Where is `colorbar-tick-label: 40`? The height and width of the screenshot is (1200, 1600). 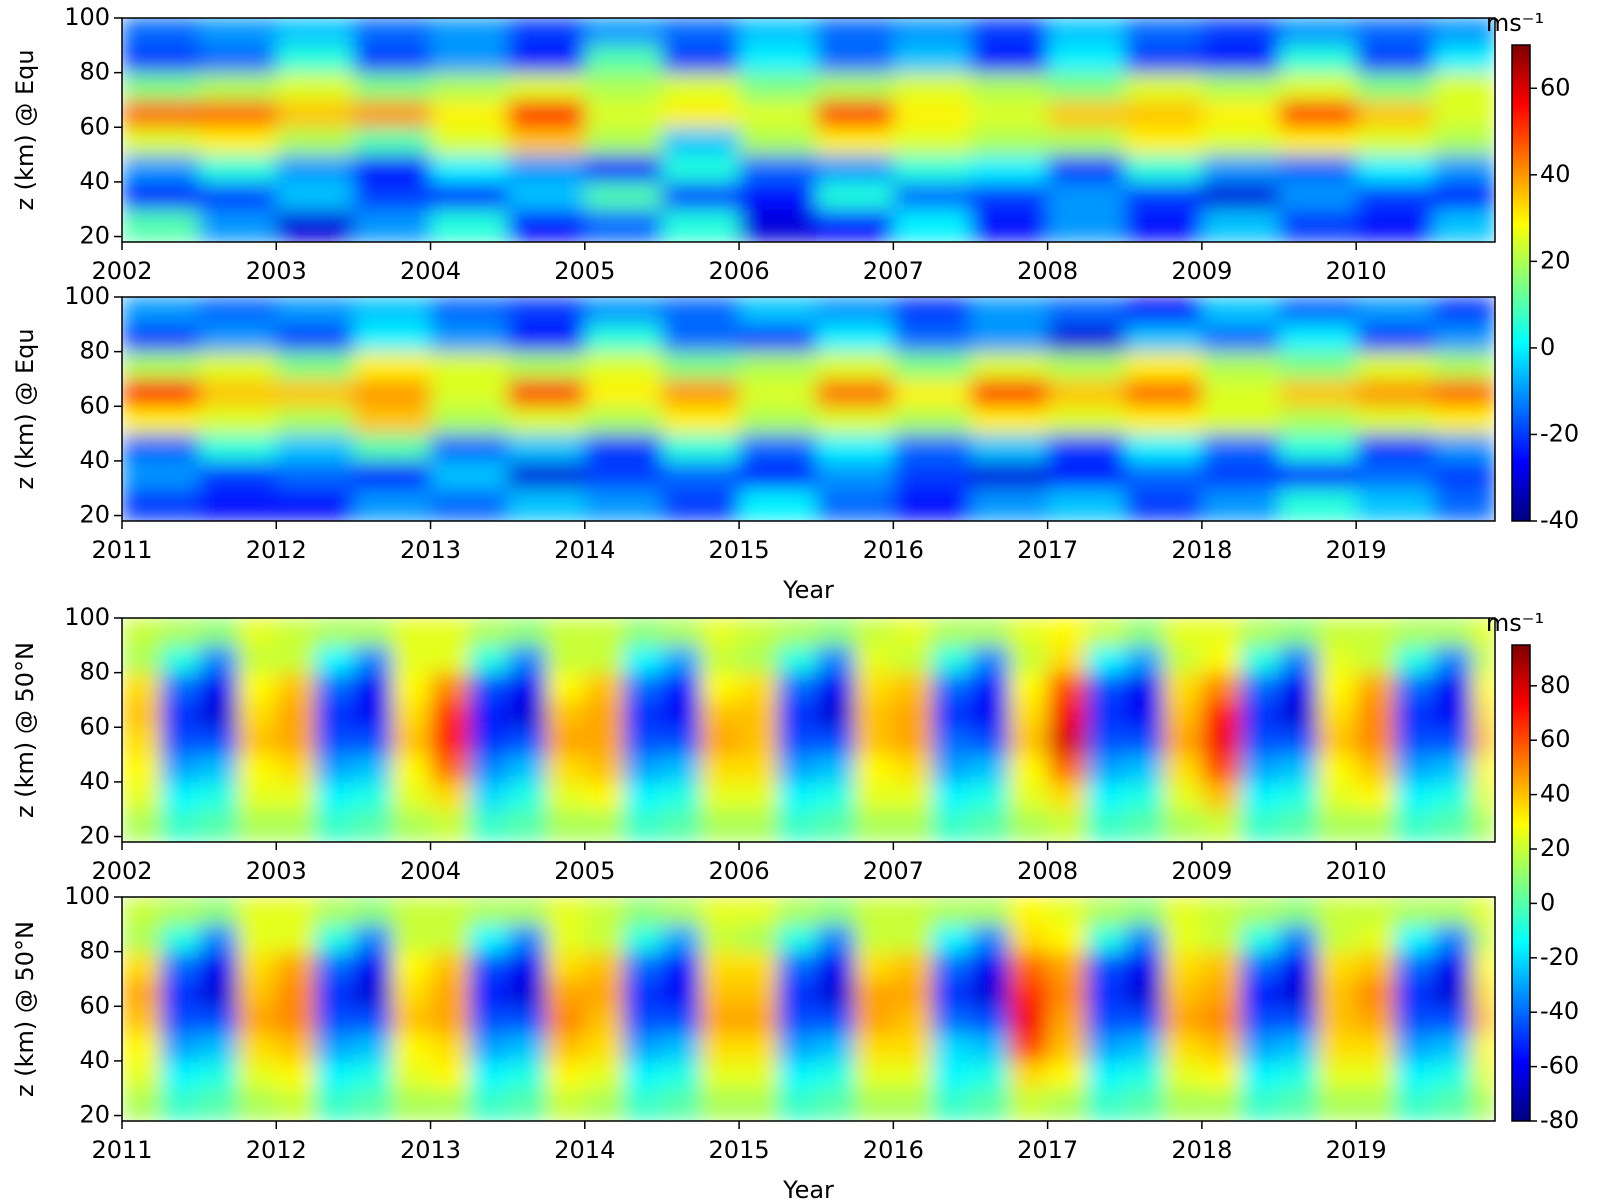 colorbar-tick-label: 40 is located at coordinates (1555, 794).